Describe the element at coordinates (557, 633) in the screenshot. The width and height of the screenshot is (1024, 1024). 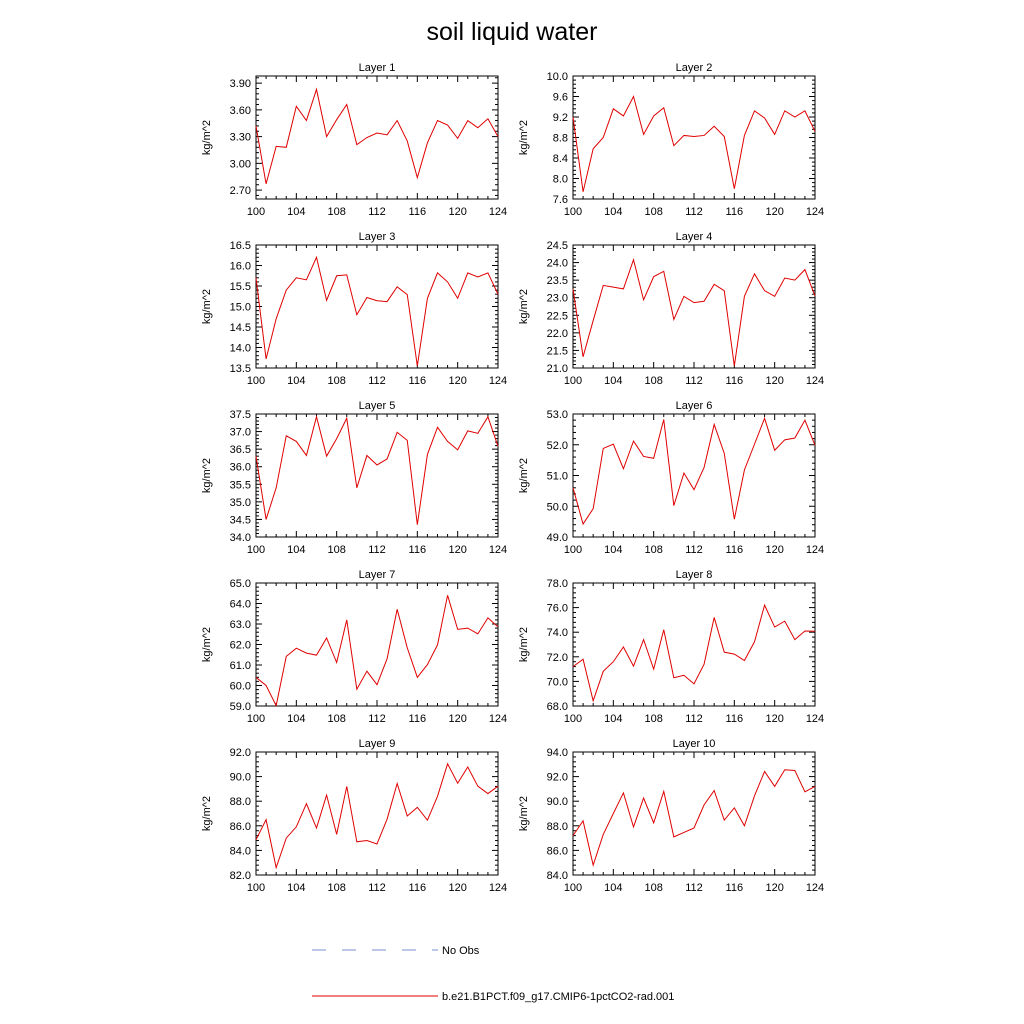
I see `y-tick-label: 74.0` at that location.